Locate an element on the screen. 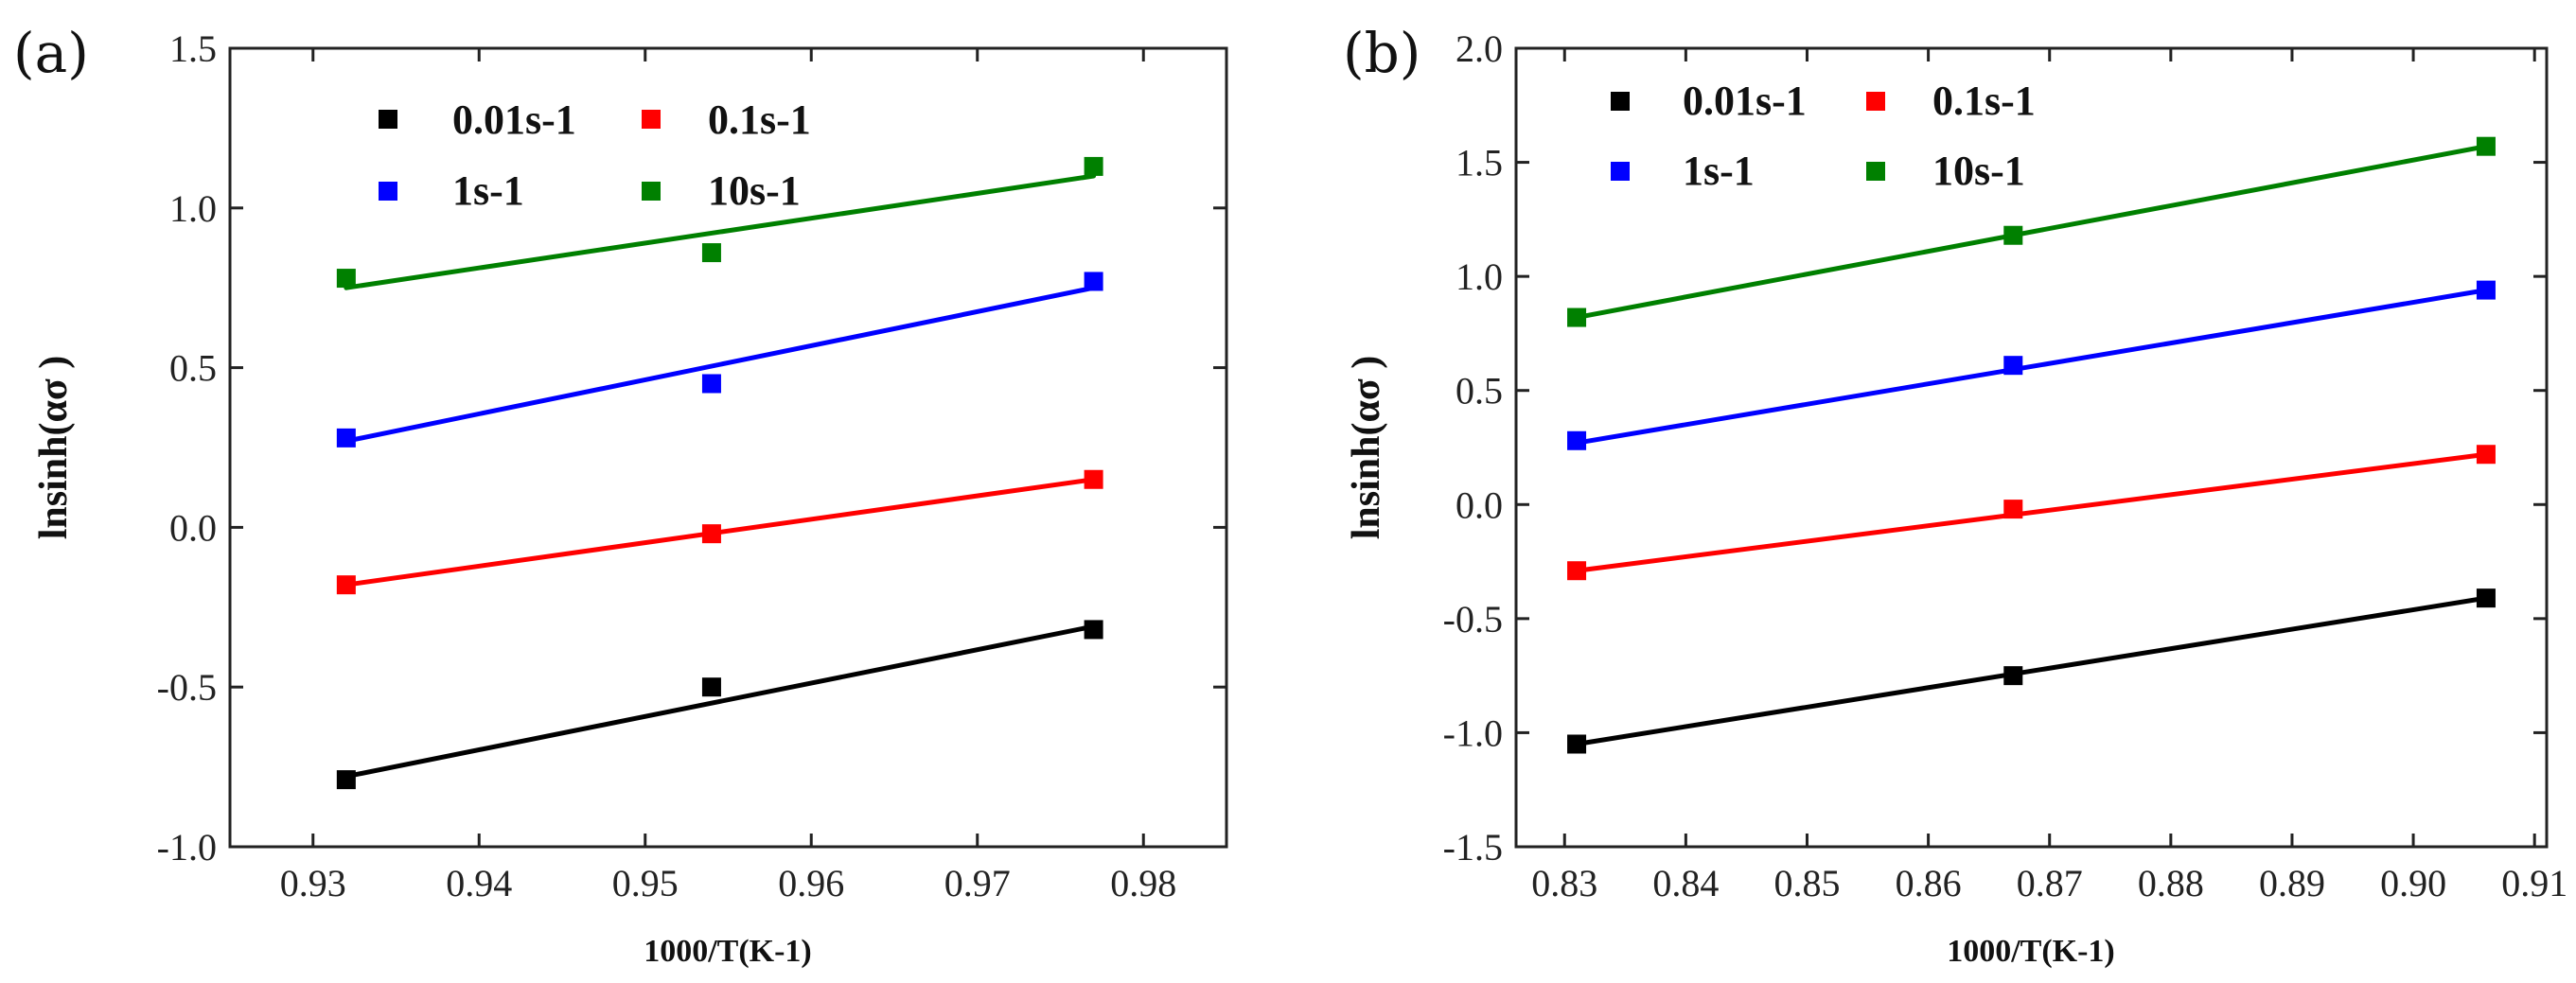 The width and height of the screenshot is (2576, 983). legend-label-0-1-b: 0.1s-1 is located at coordinates (1984, 101).